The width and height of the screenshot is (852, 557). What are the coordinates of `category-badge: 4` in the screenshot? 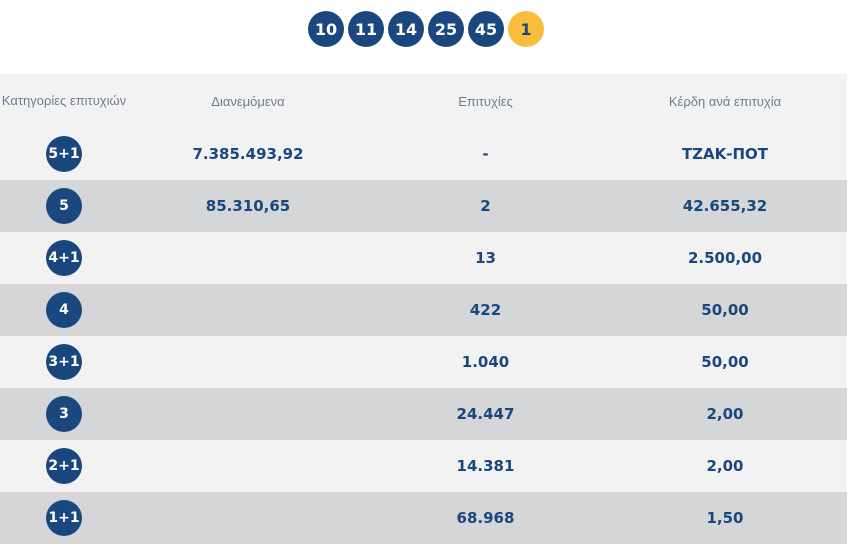 It's located at (64, 310).